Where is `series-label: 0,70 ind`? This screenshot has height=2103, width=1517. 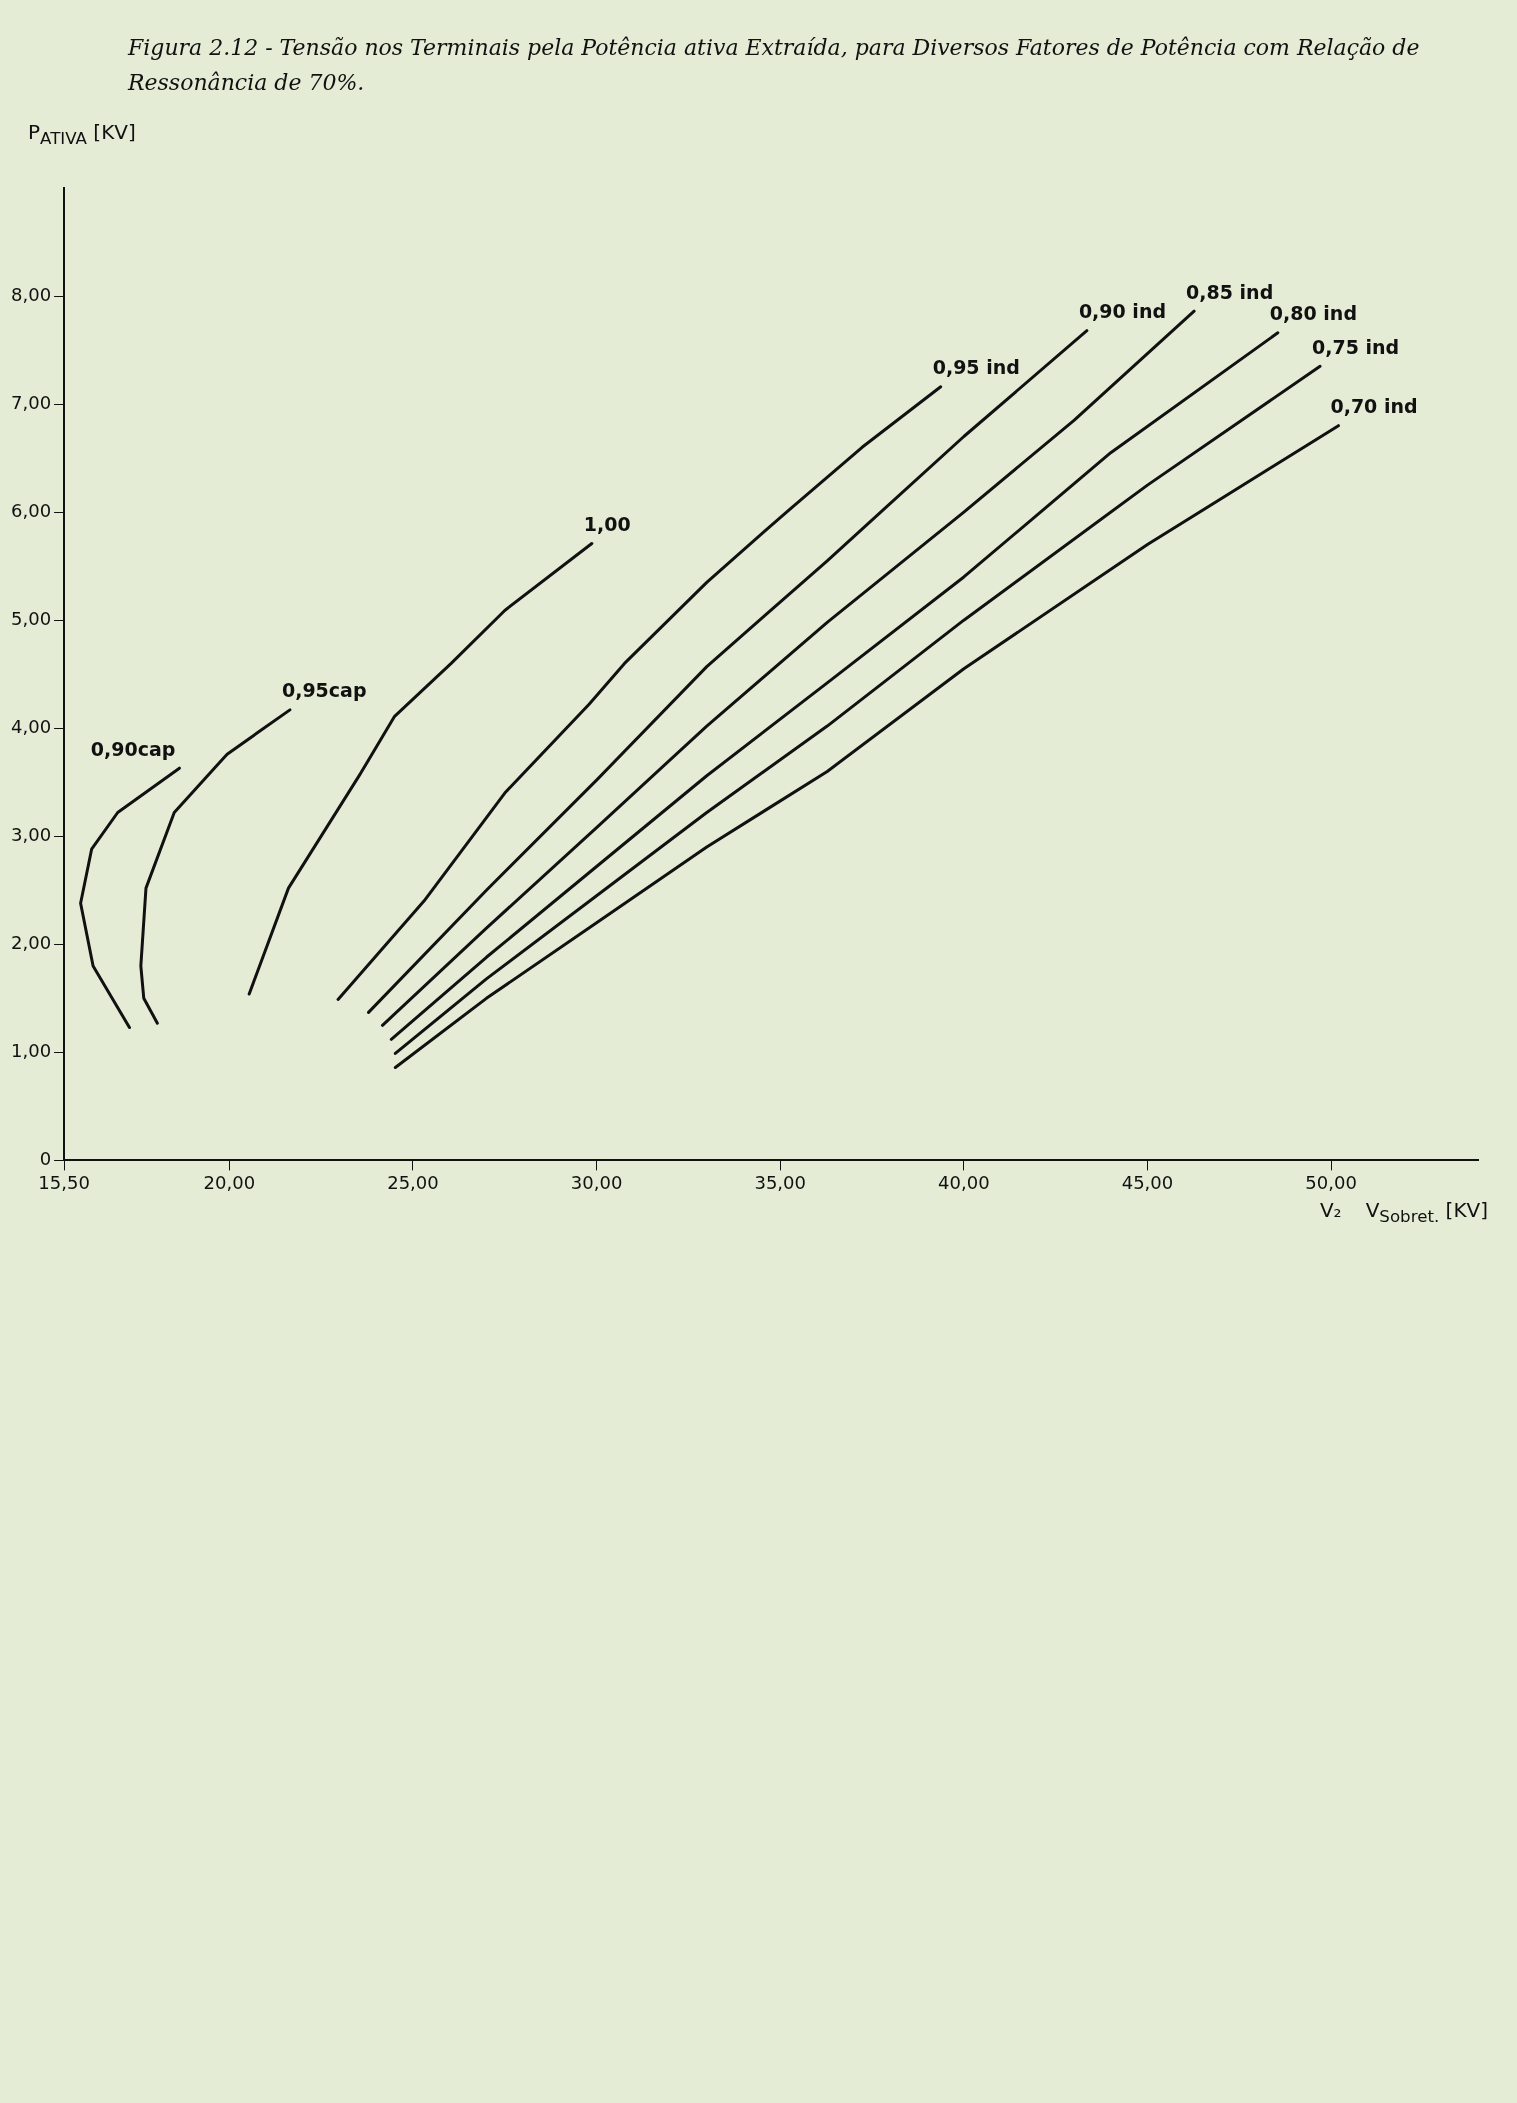 series-label: 0,70 ind is located at coordinates (1374, 406).